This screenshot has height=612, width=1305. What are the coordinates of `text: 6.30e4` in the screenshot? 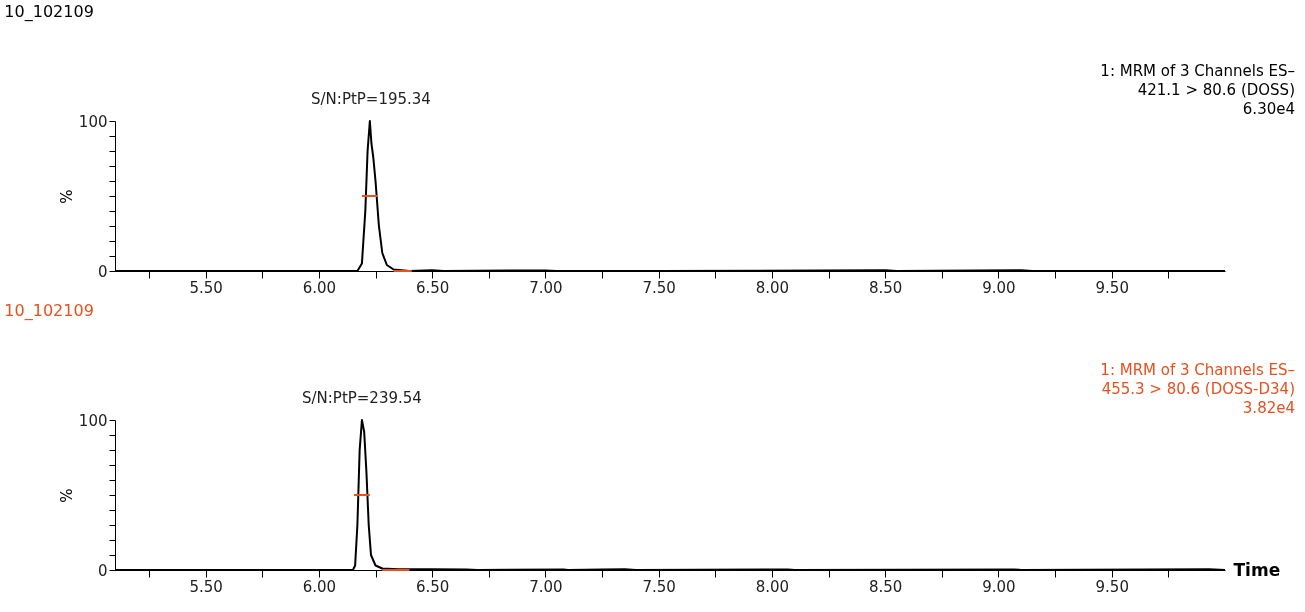 It's located at (1268, 109).